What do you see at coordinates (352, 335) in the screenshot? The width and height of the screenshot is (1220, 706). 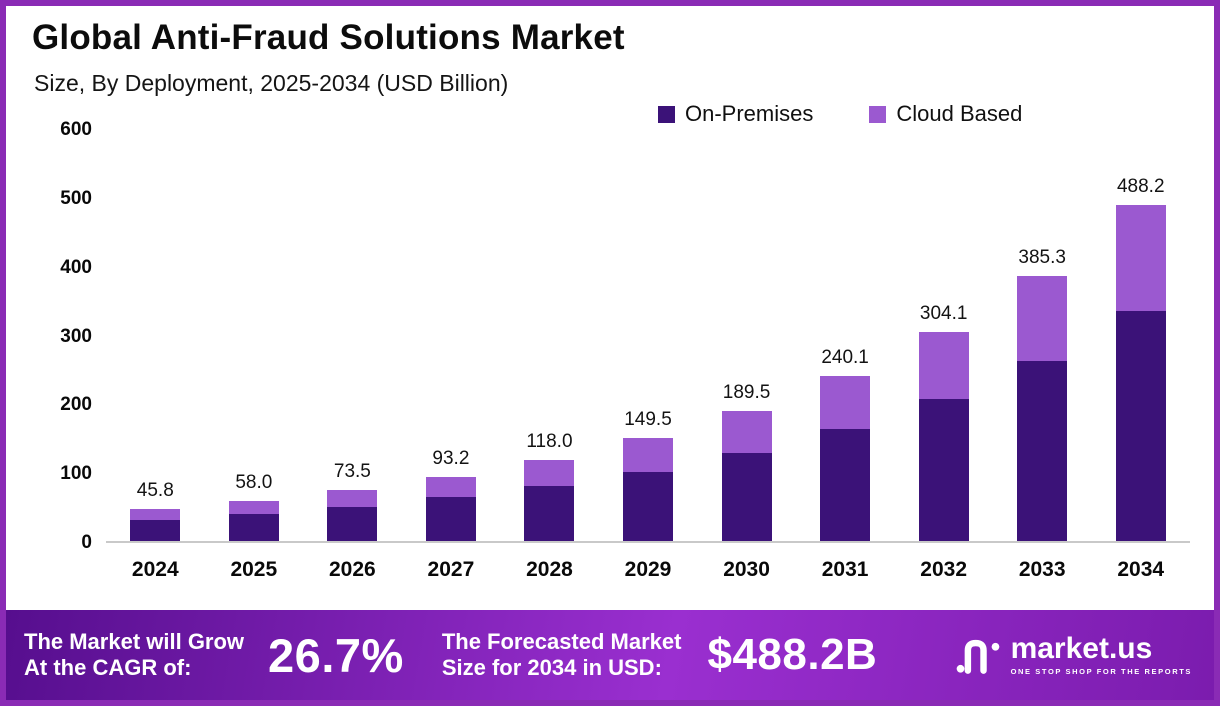 I see `bar-group-2026: 73.5` at bounding box center [352, 335].